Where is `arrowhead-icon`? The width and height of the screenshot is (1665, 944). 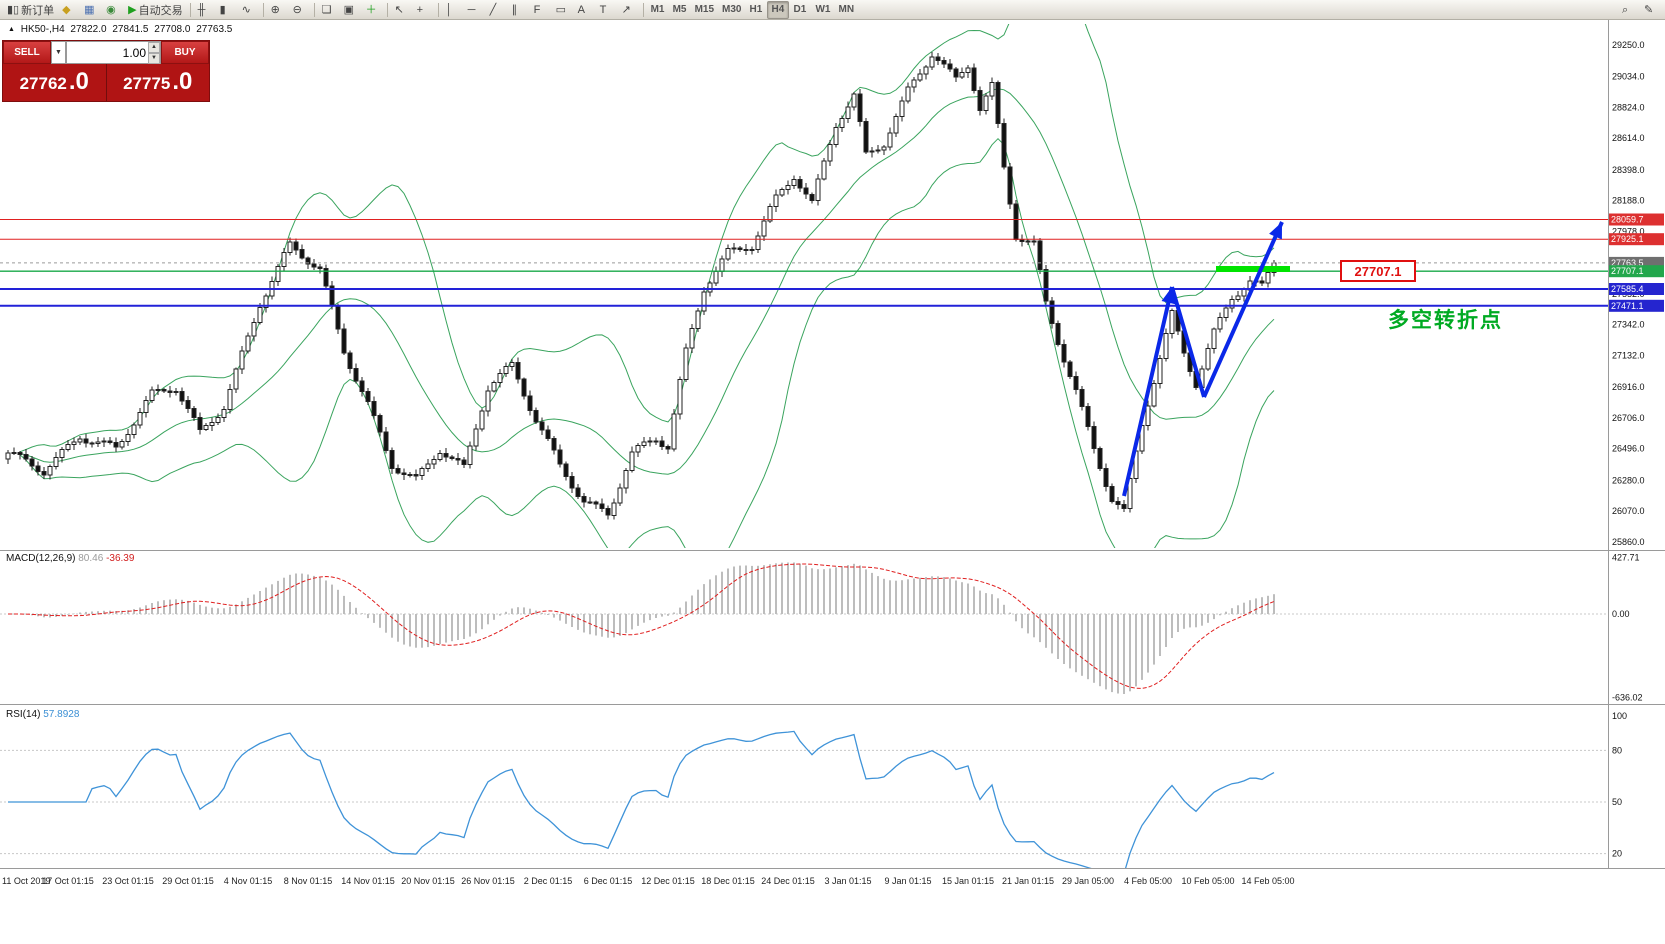
arrowhead-icon is located at coordinates (1168, 296).